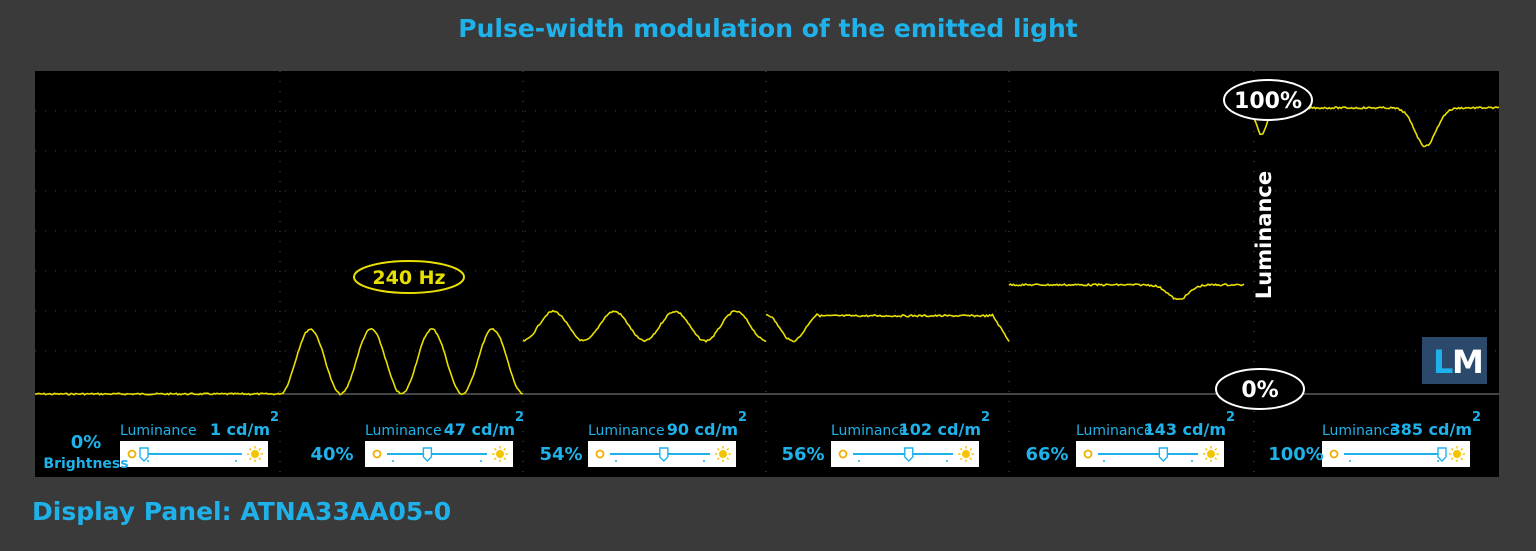 The image size is (1536, 551). I want to click on top-marker-ellipse, so click(1268, 100).